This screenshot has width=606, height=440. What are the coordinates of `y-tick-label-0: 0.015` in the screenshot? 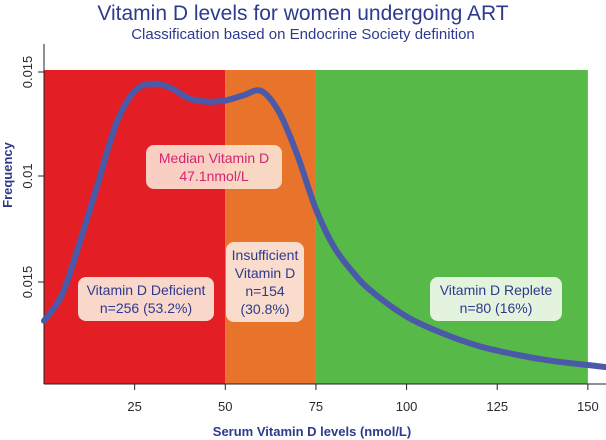 It's located at (27, 72).